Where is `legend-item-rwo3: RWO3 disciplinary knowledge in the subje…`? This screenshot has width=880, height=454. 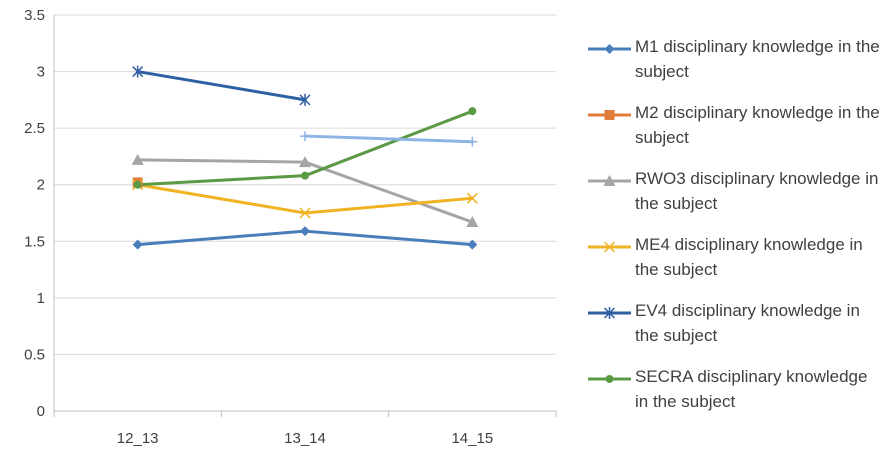 legend-item-rwo3: RWO3 disciplinary knowledge in the subje… is located at coordinates (732, 199).